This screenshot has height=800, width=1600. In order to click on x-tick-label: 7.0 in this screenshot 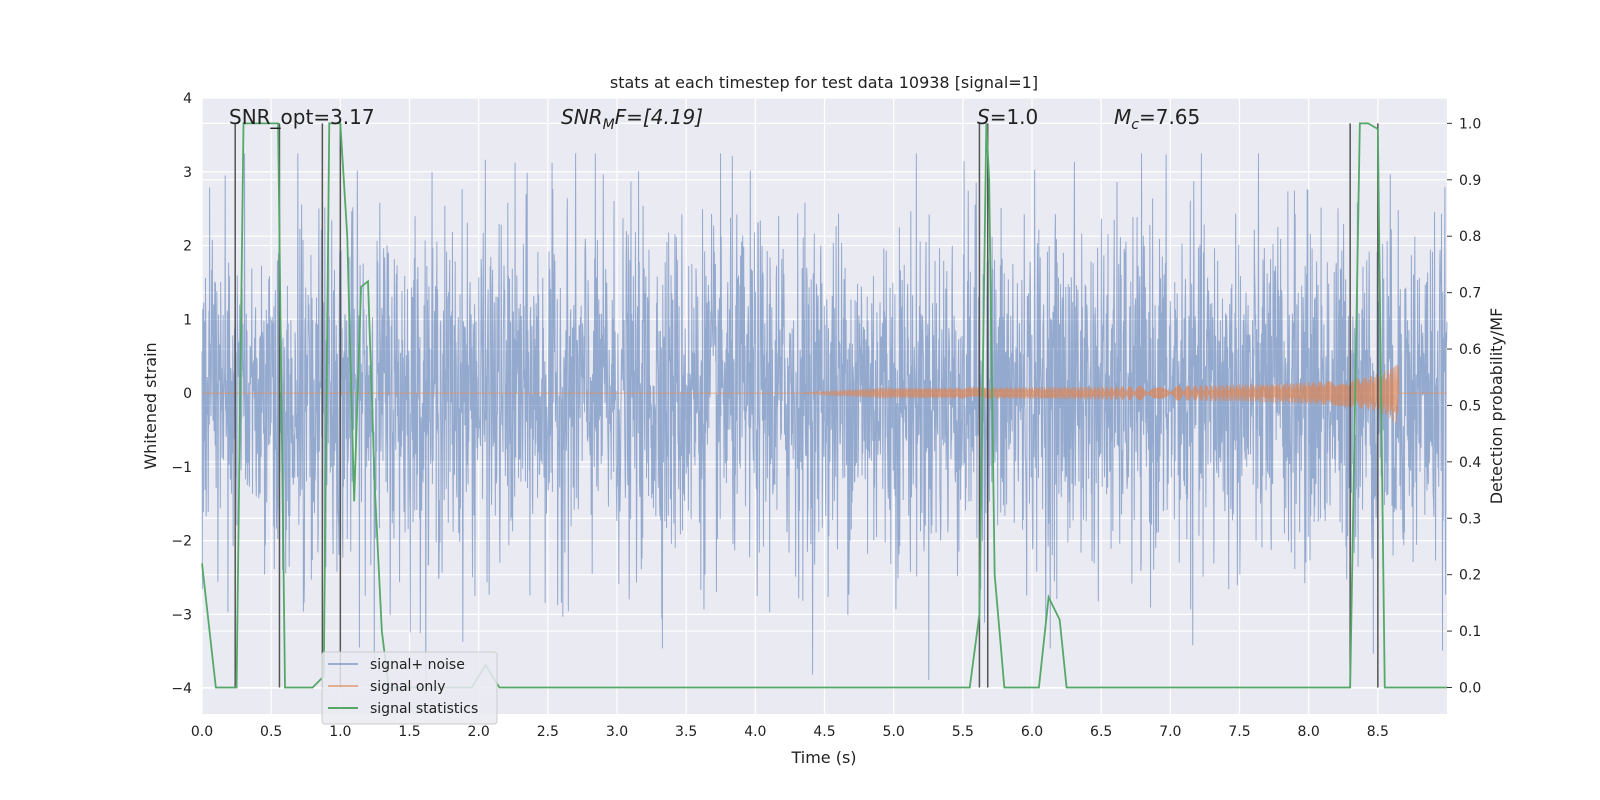, I will do `click(1170, 732)`.